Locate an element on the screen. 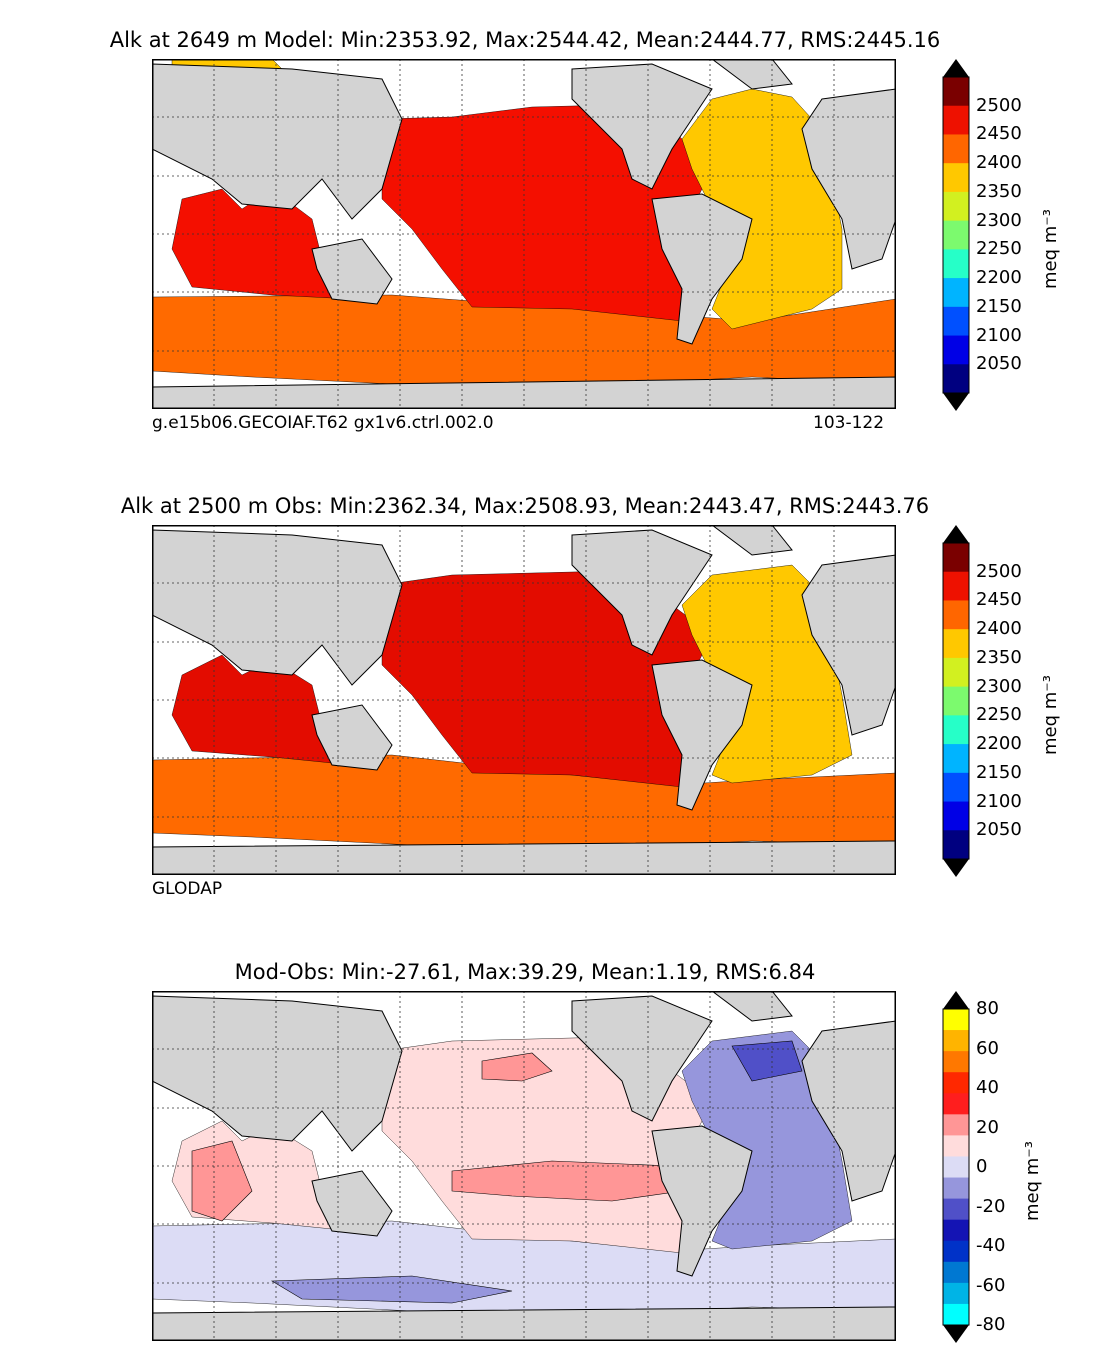 The width and height of the screenshot is (1097, 1372). panel2-colorbar-svg is located at coordinates (956, 701).